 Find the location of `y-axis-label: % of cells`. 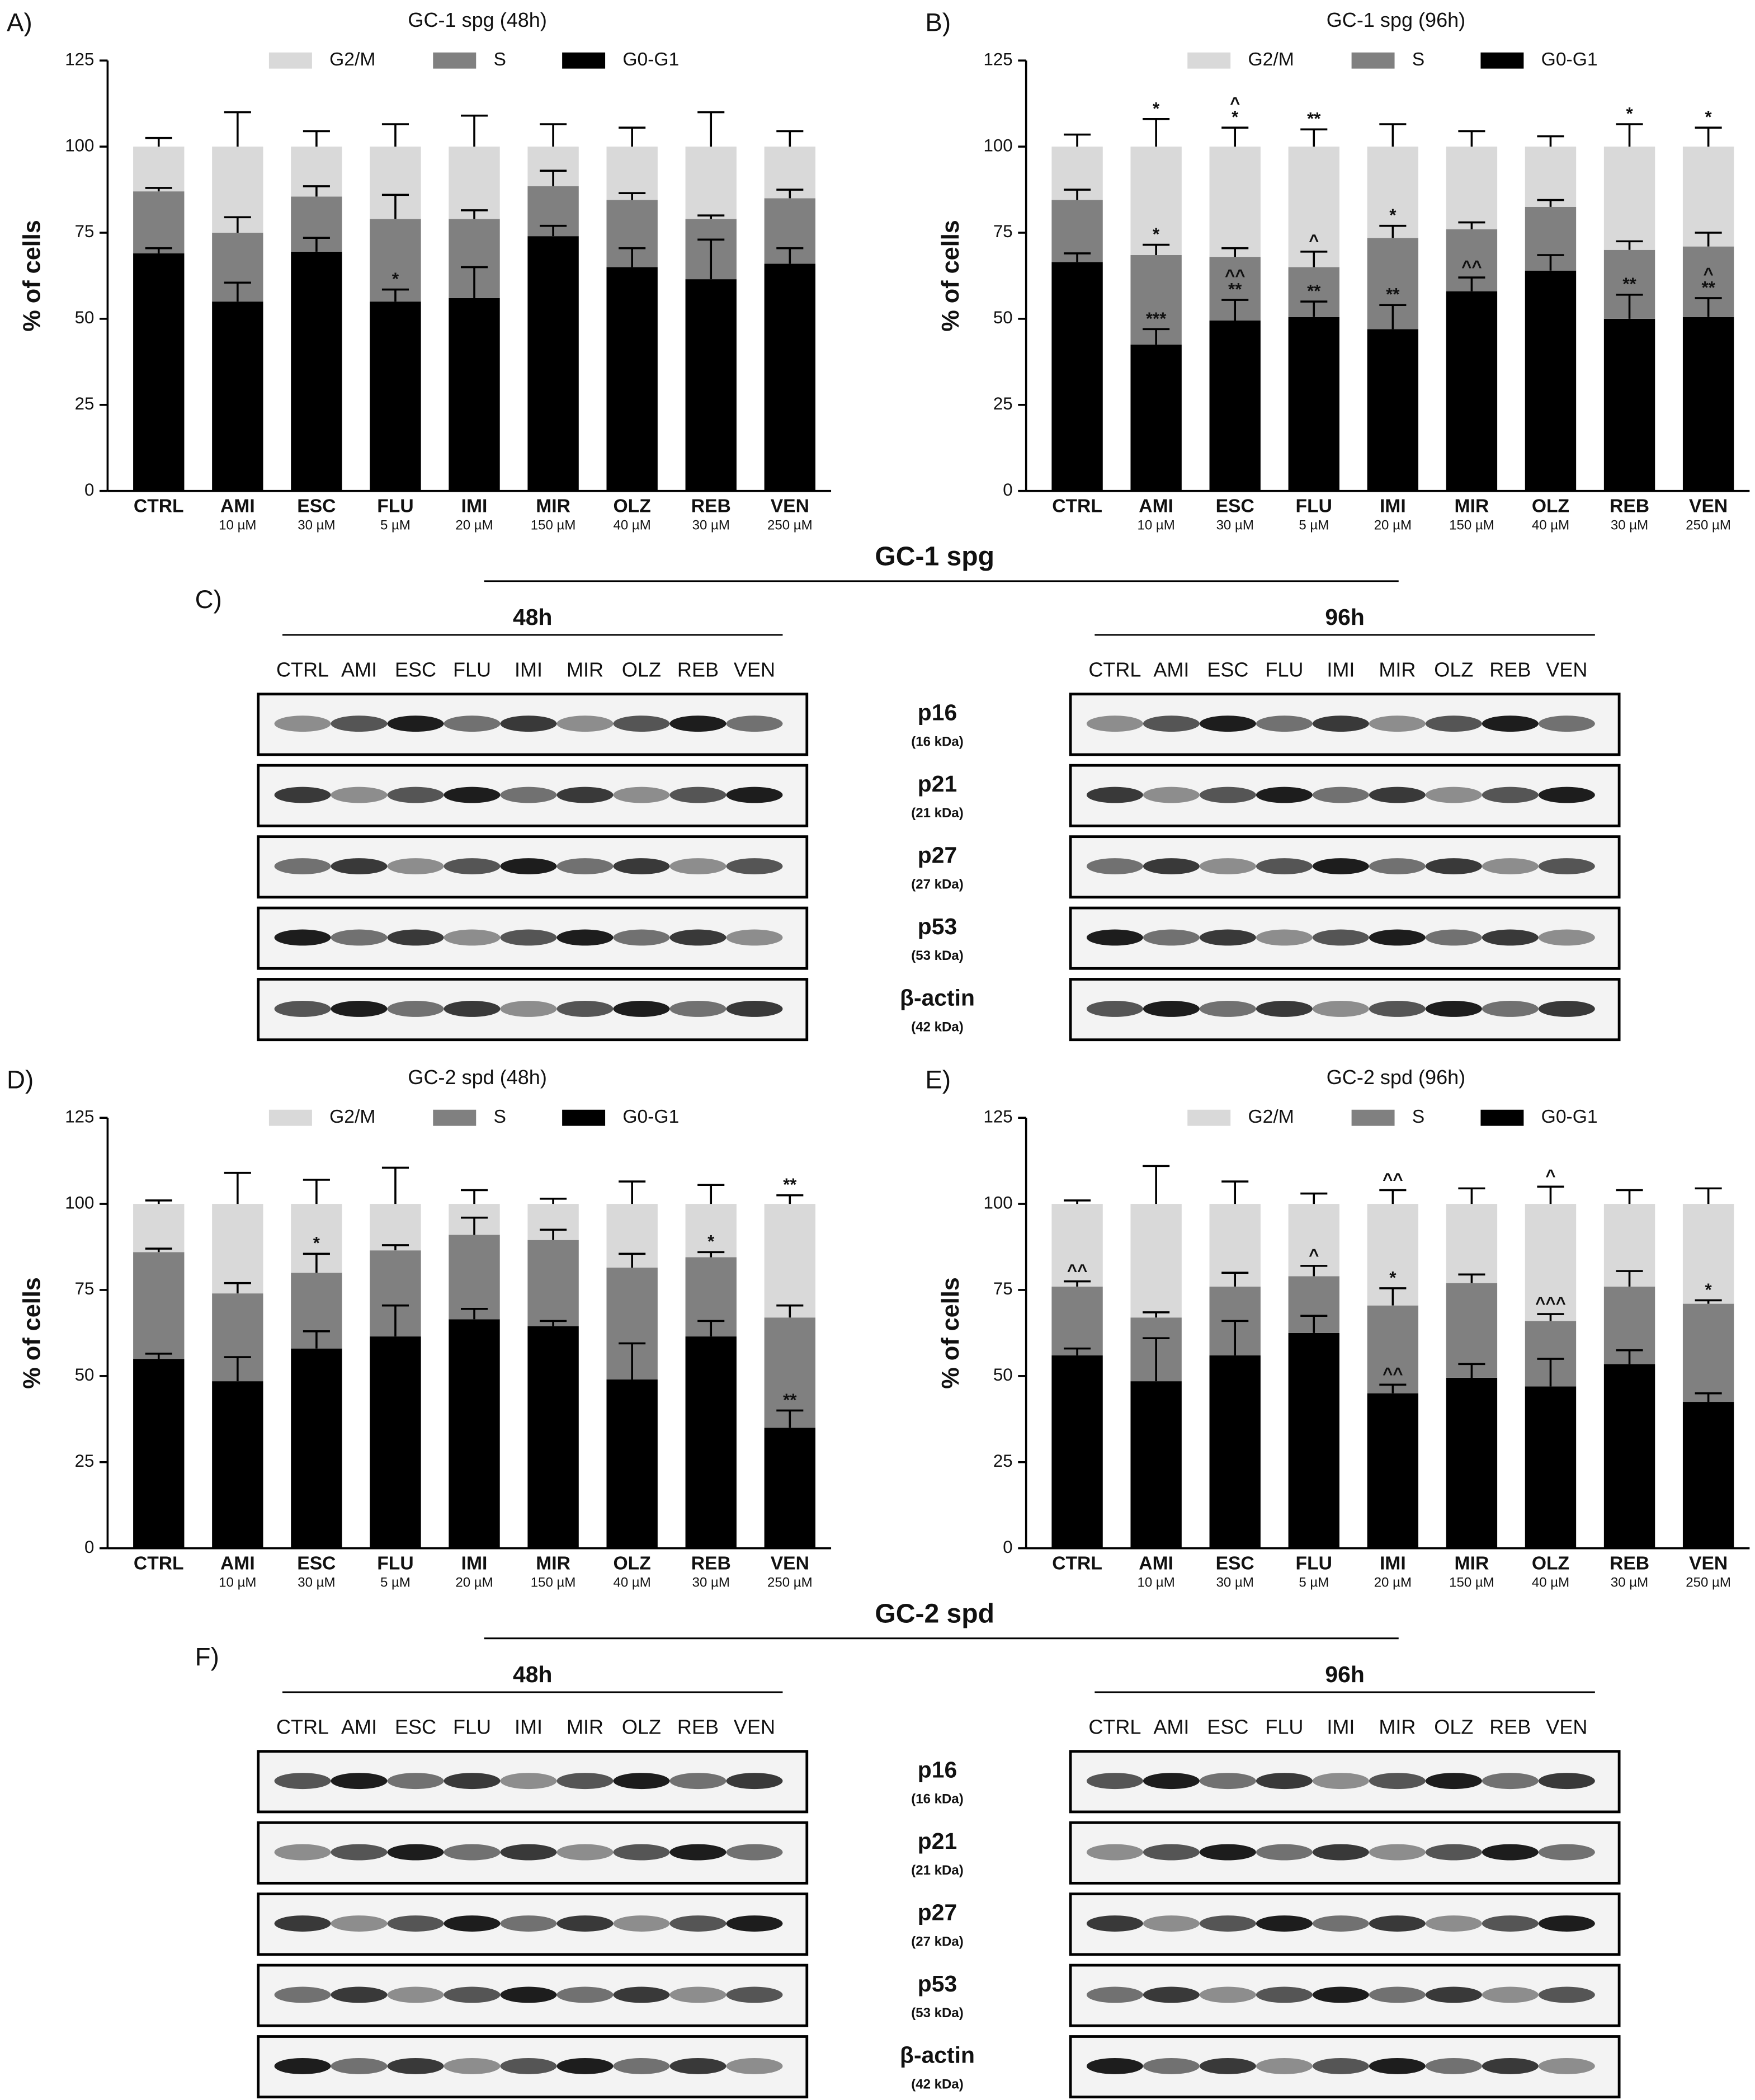

y-axis-label: % of cells is located at coordinates (32, 1333).